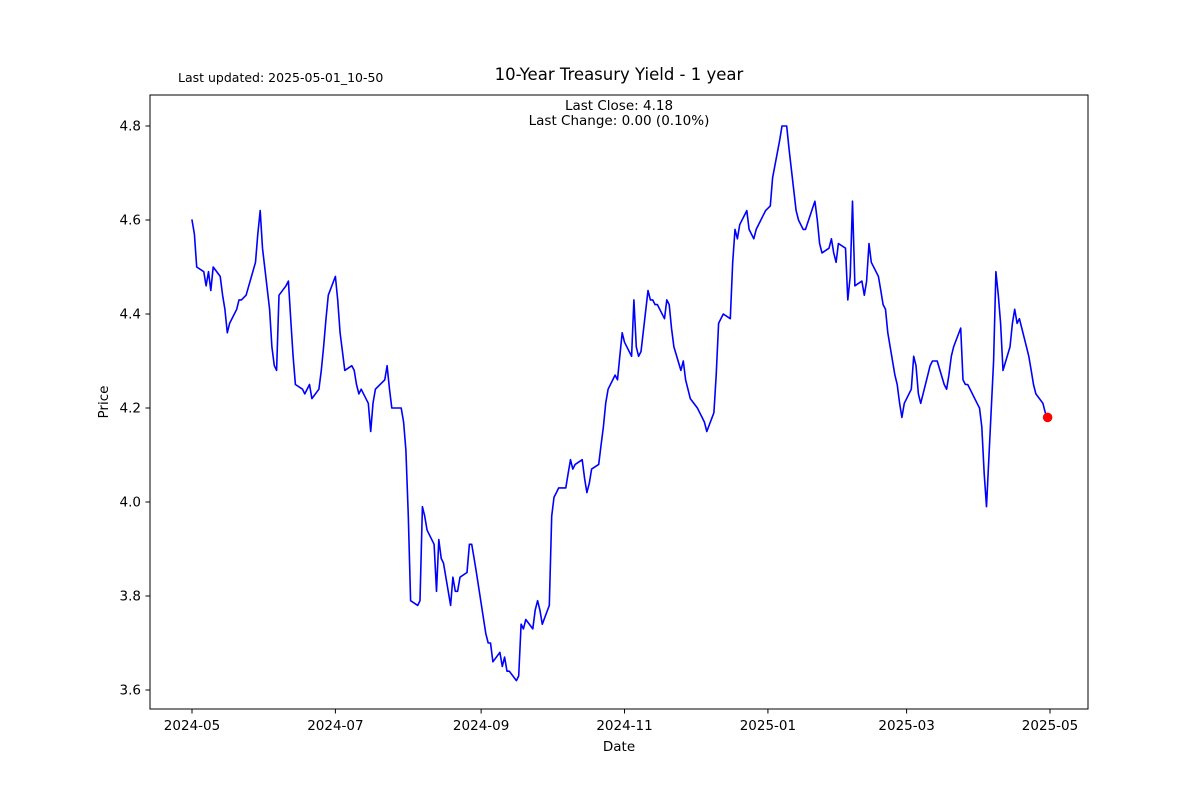 The height and width of the screenshot is (800, 1200). What do you see at coordinates (104, 402) in the screenshot?
I see `y-axis-label: Price` at bounding box center [104, 402].